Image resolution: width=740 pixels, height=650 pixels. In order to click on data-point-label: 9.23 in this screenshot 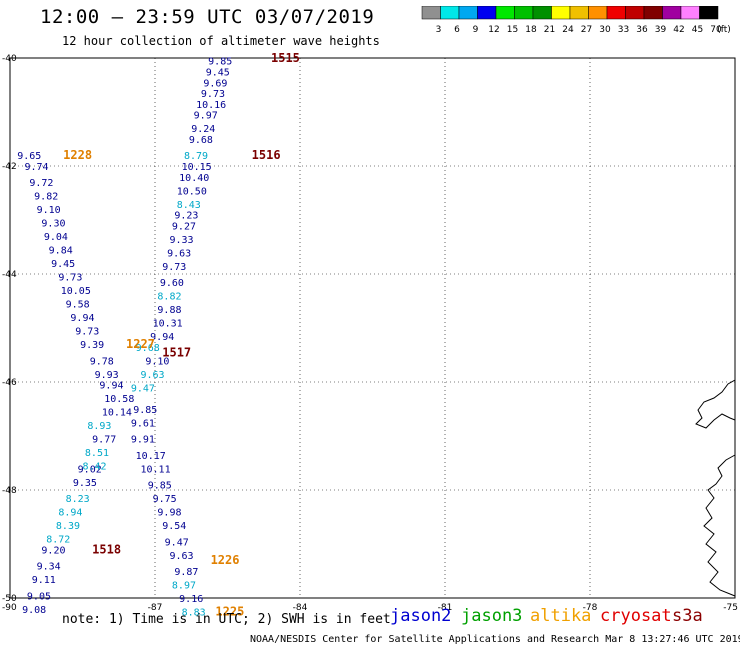, I will do `click(186, 216)`.